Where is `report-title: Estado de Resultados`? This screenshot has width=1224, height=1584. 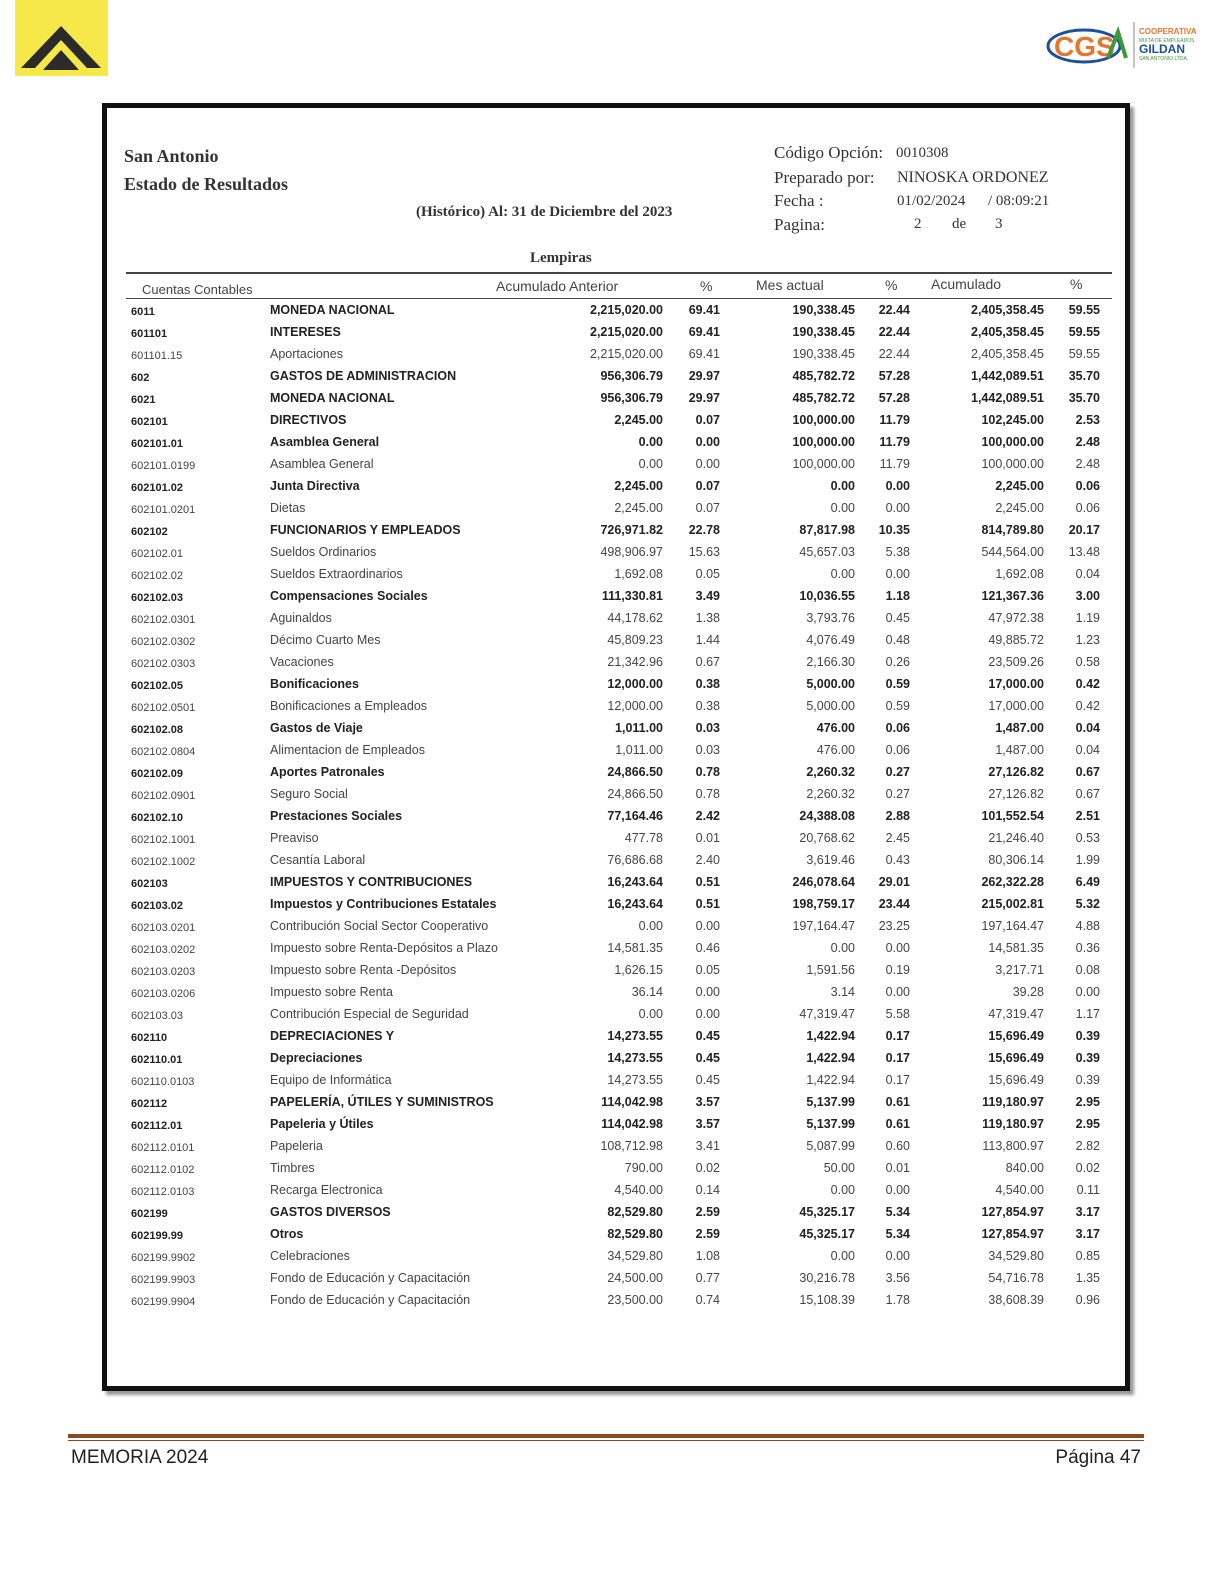 report-title: Estado de Resultados is located at coordinates (206, 184).